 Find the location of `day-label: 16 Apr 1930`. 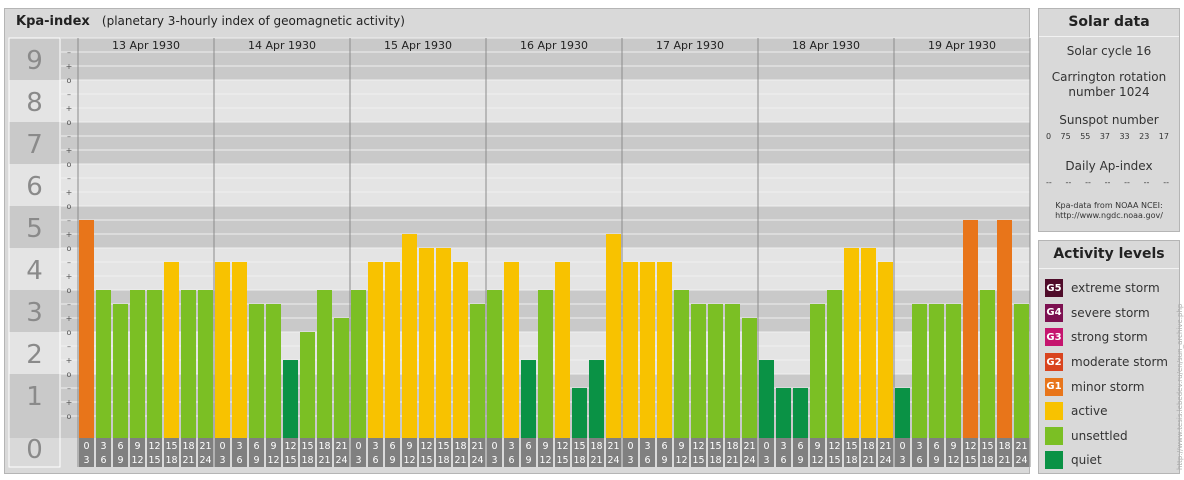

day-label: 16 Apr 1930 is located at coordinates (554, 45).